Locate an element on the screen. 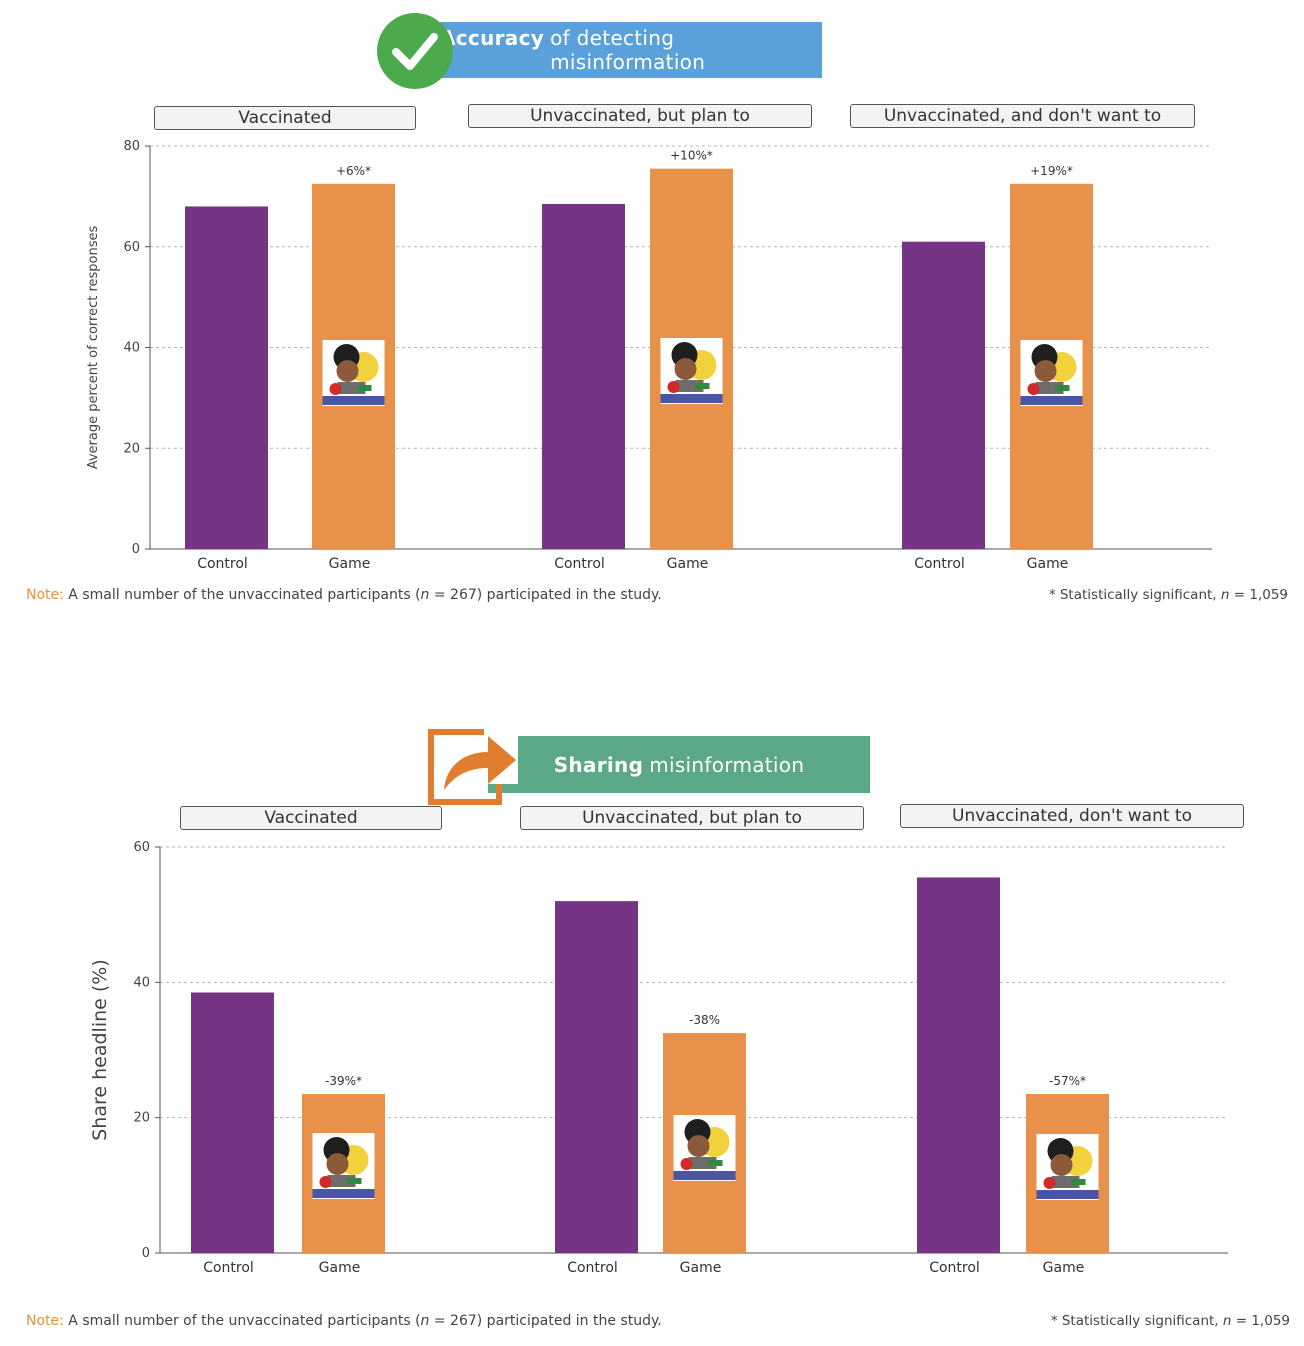 The image size is (1304, 1346). group-label-unvaccinated-dont-want: Unvaccinated, don't want to is located at coordinates (1072, 816).